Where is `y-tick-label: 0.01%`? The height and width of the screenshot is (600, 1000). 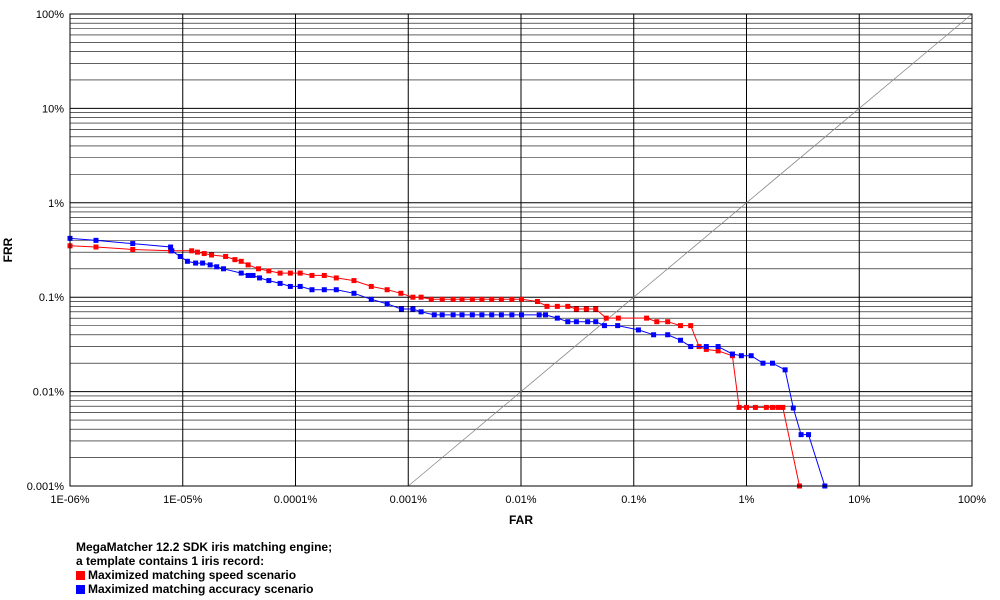
y-tick-label: 0.01% is located at coordinates (48, 393).